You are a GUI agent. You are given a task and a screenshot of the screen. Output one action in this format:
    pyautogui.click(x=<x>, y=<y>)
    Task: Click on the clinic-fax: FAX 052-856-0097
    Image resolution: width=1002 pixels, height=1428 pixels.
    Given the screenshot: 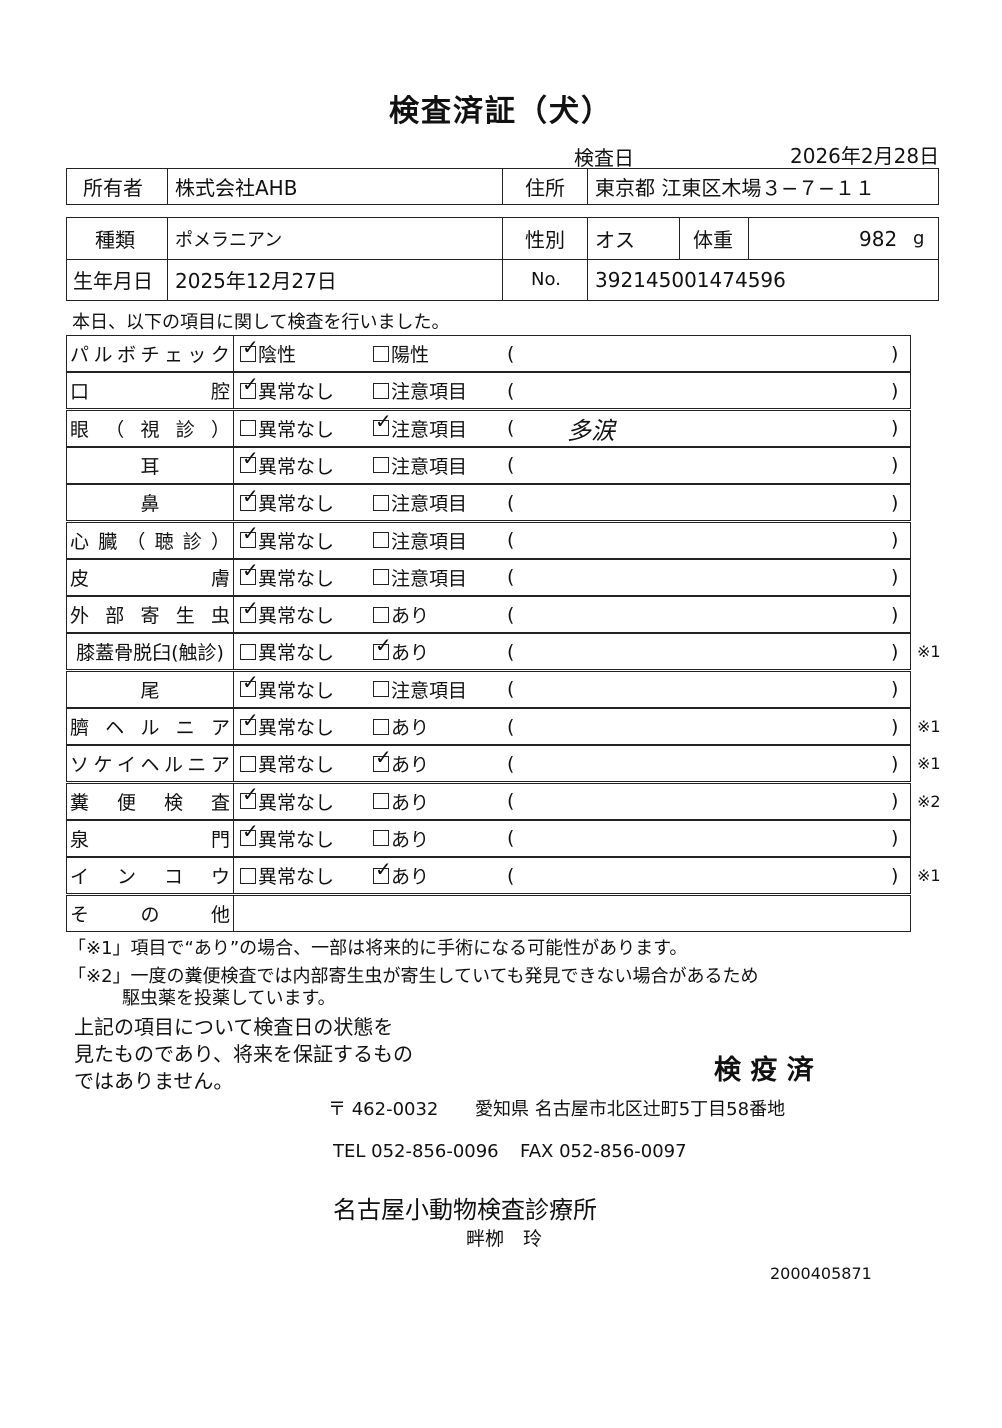 What is the action you would take?
    pyautogui.click(x=603, y=1151)
    